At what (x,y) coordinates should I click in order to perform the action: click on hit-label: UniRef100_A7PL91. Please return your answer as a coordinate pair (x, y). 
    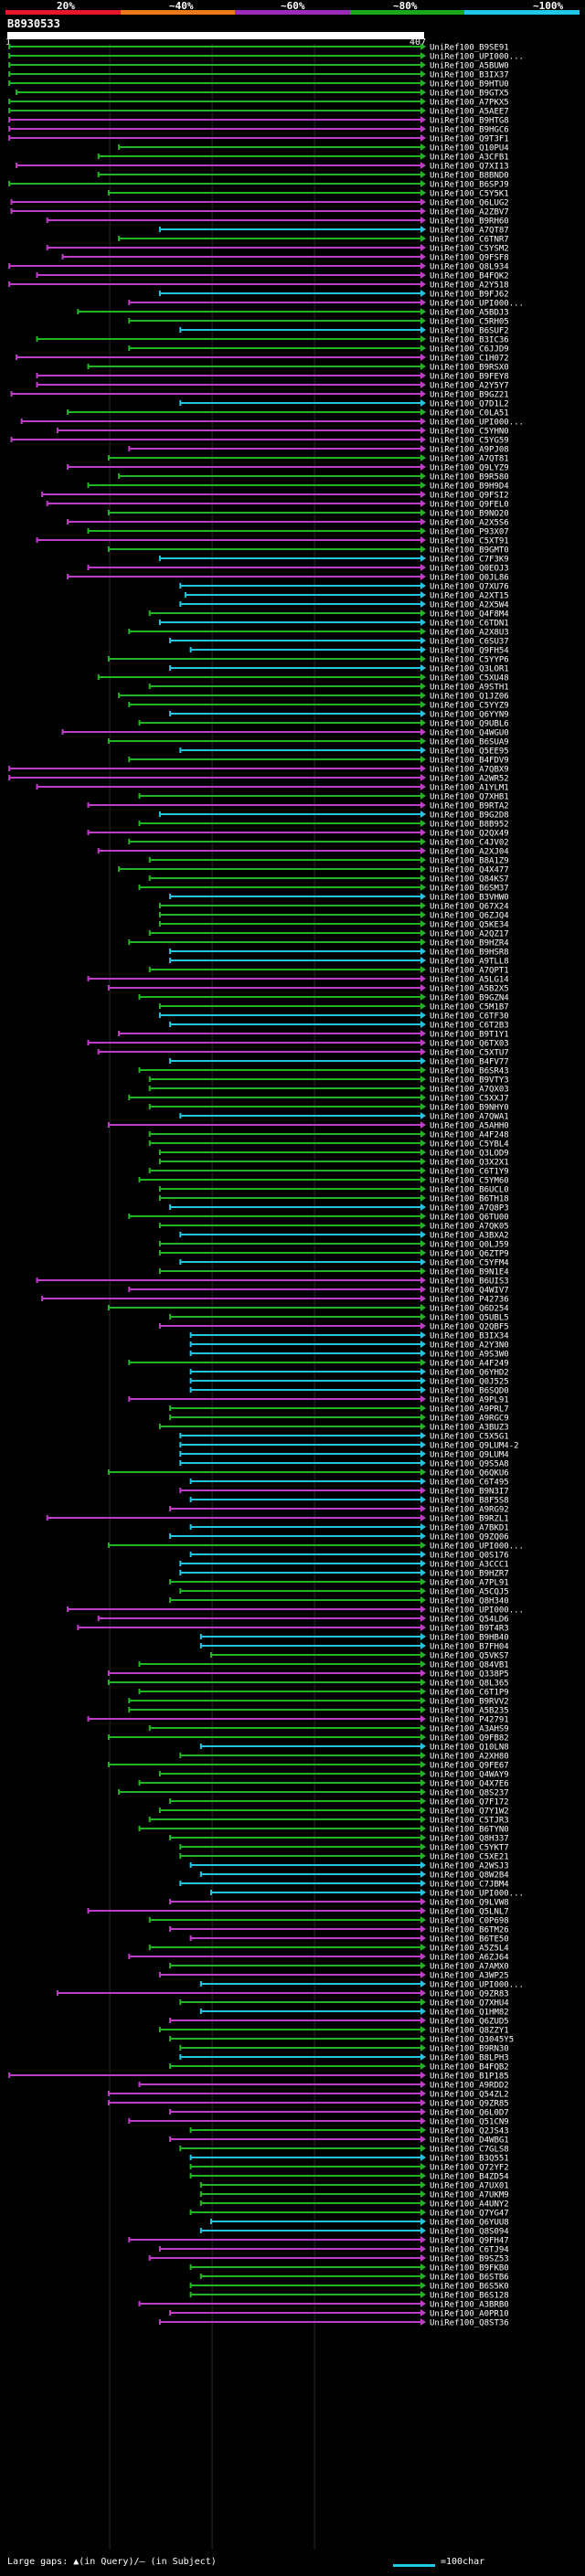
    Looking at the image, I should click on (470, 1583).